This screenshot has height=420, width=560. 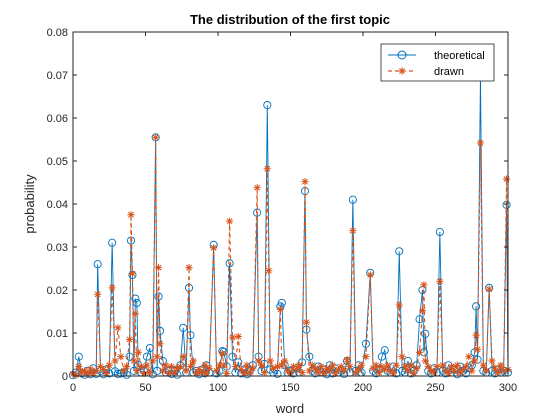 I want to click on x-tick-label: 300, so click(x=508, y=388).